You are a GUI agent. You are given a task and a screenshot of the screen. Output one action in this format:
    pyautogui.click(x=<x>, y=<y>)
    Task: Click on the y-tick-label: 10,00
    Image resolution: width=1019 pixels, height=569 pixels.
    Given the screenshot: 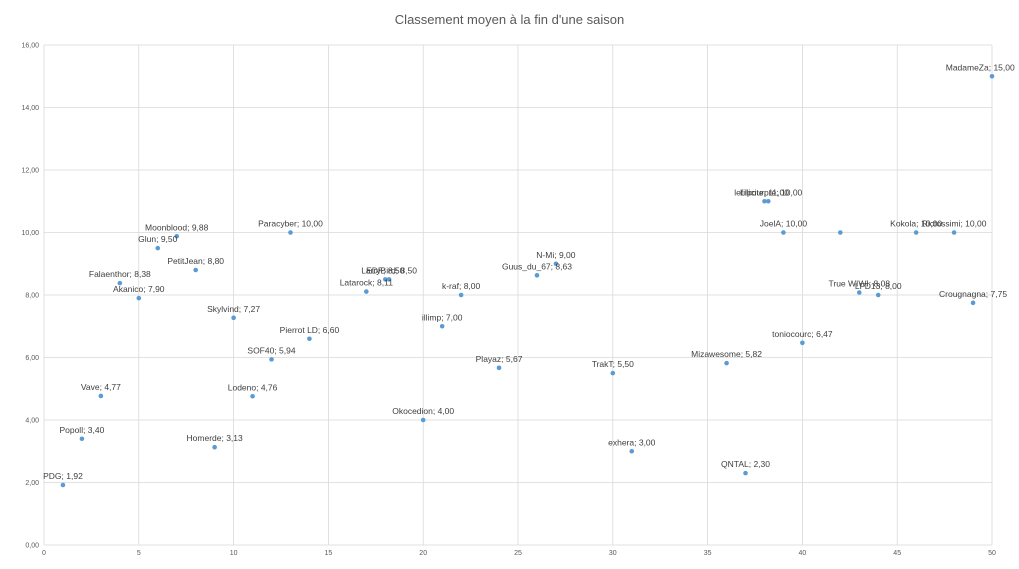 What is the action you would take?
    pyautogui.click(x=30, y=233)
    